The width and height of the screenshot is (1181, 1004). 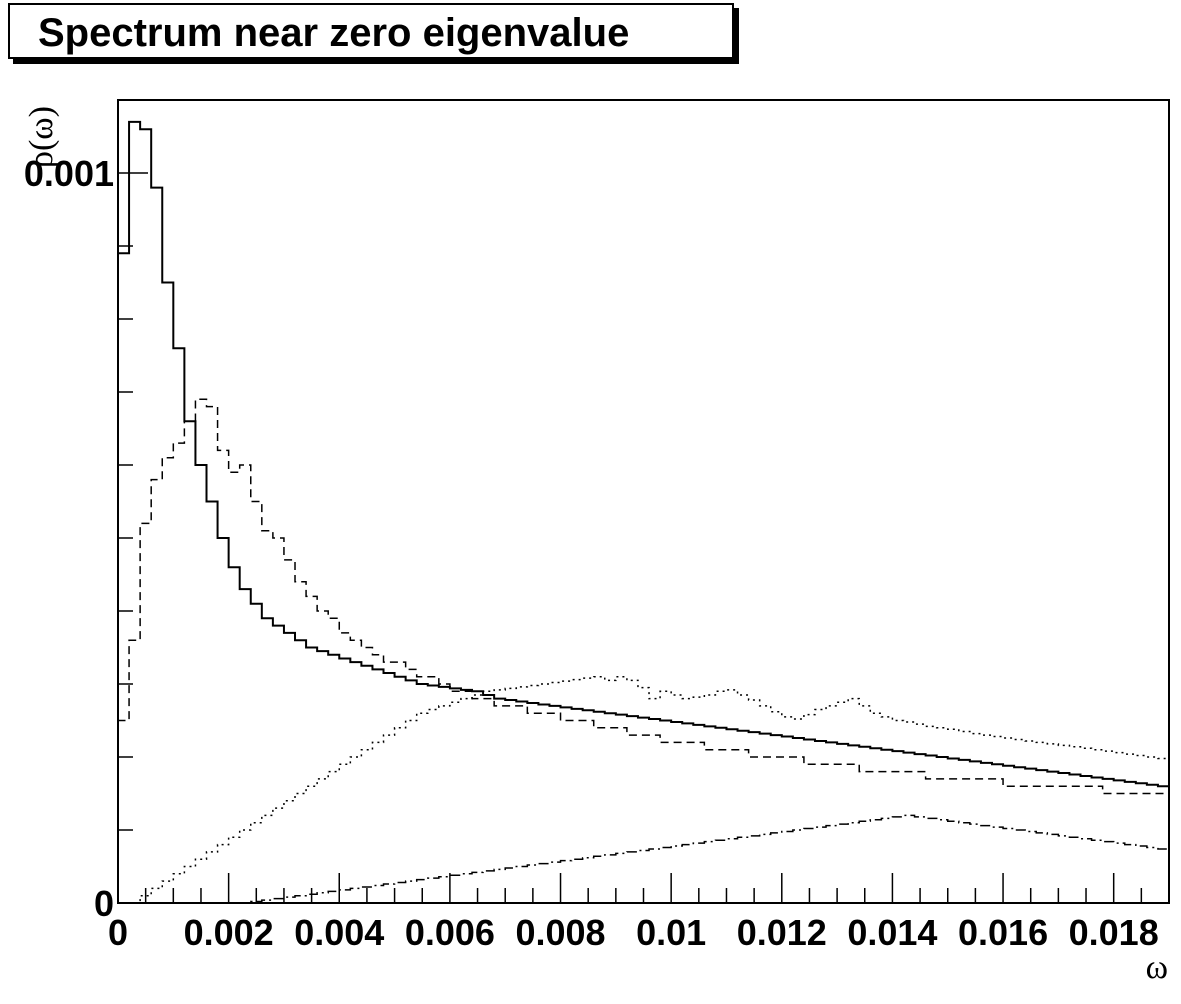 What do you see at coordinates (334, 33) in the screenshot?
I see `chart-title: Spectrum near zero eigenvalue` at bounding box center [334, 33].